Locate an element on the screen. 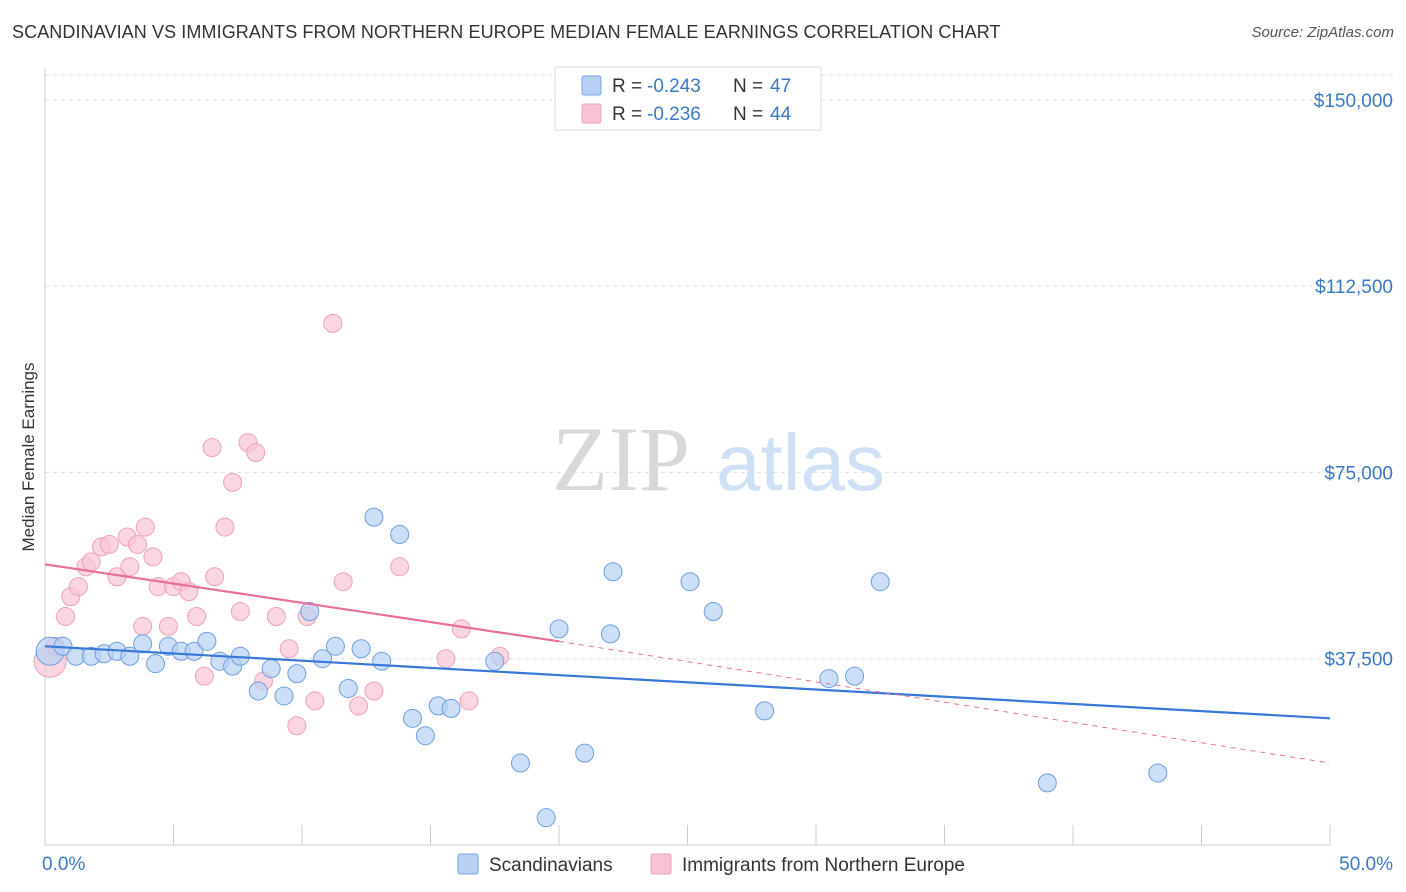  watermark-atlas: atlas is located at coordinates (800, 462).